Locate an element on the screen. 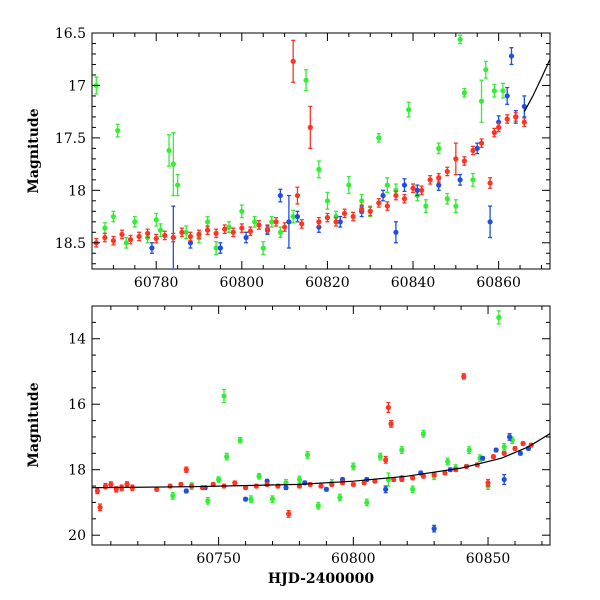  top-x-tick-label: 60780 is located at coordinates (156, 283).